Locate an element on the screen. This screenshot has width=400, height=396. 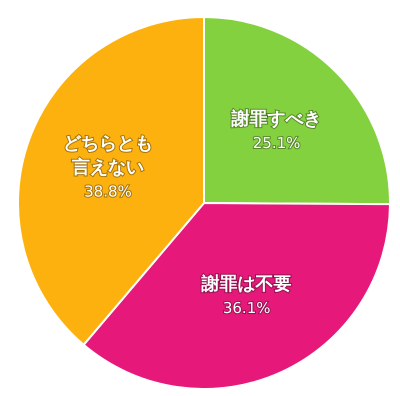
data-label: 25.1% is located at coordinates (276, 143).